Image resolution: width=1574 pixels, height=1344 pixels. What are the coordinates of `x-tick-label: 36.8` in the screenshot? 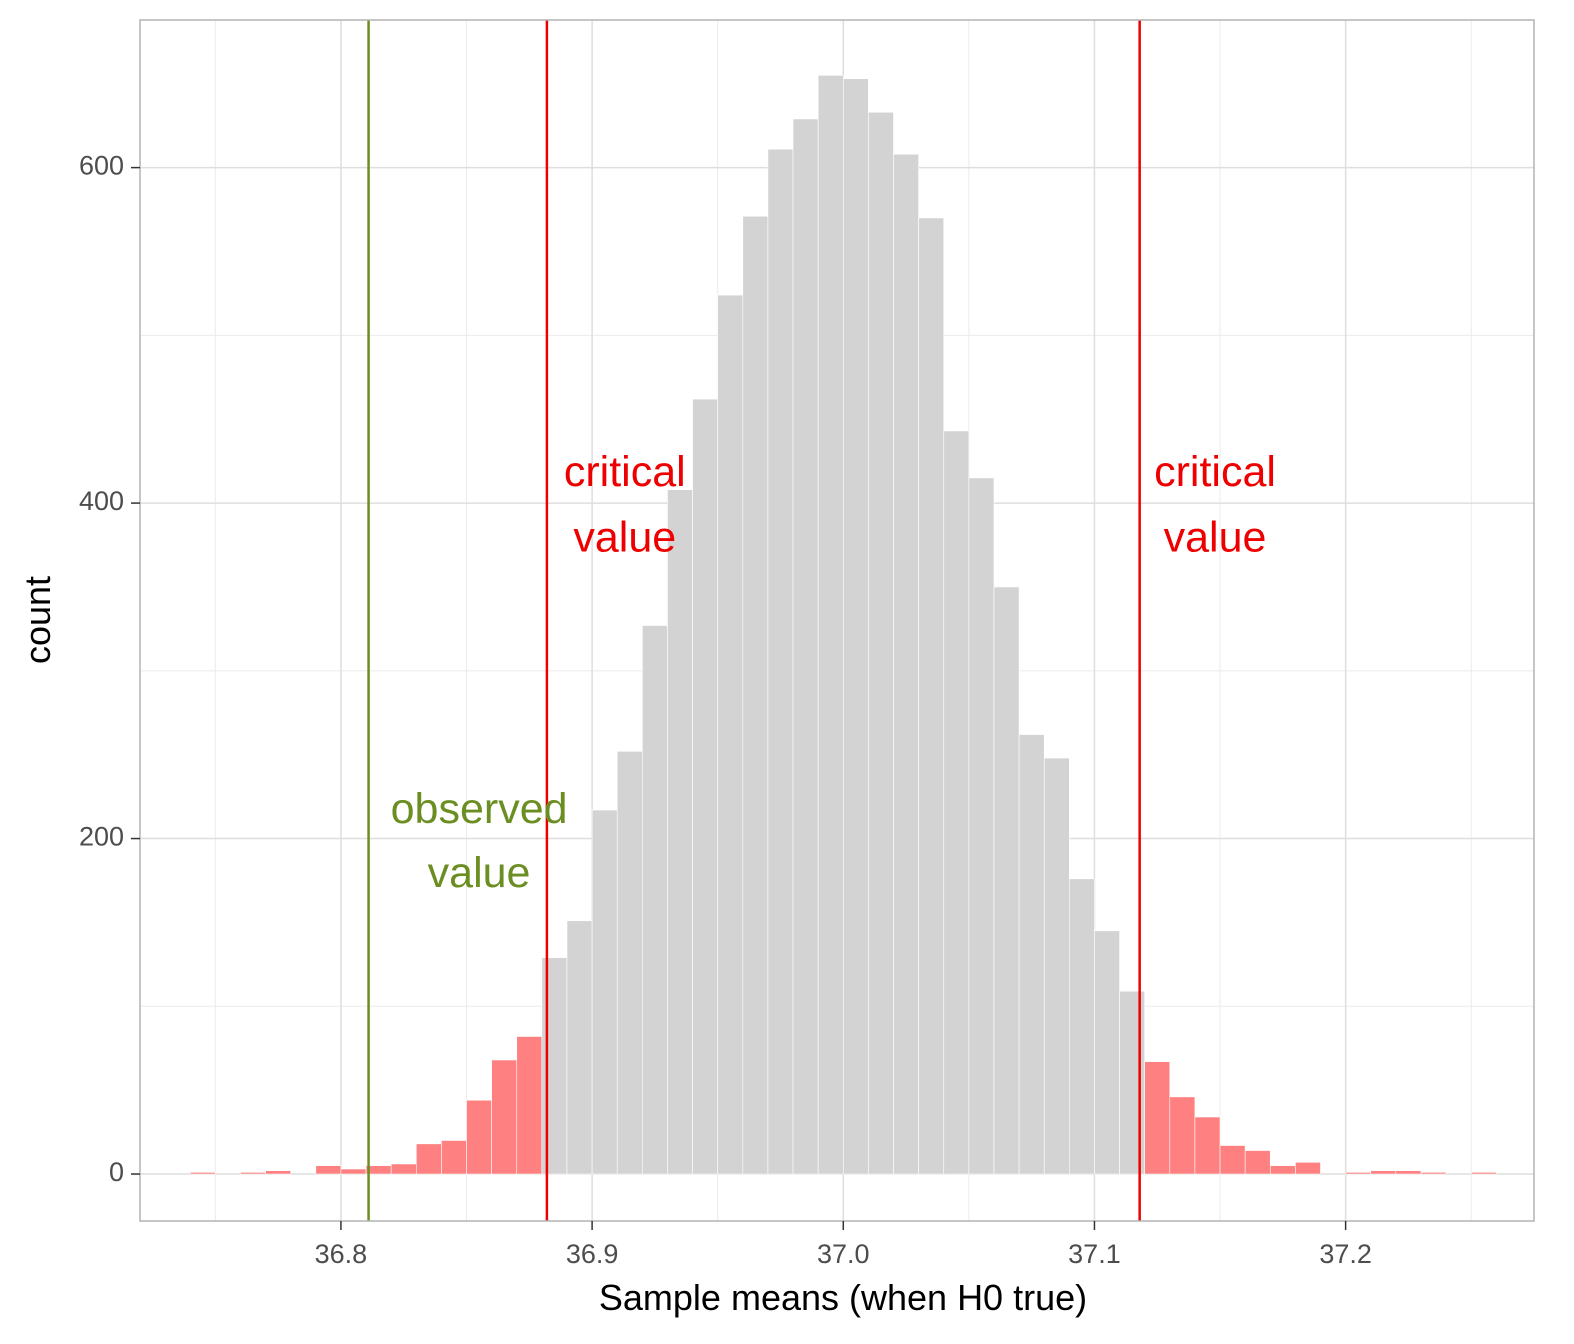 It's located at (341, 1254).